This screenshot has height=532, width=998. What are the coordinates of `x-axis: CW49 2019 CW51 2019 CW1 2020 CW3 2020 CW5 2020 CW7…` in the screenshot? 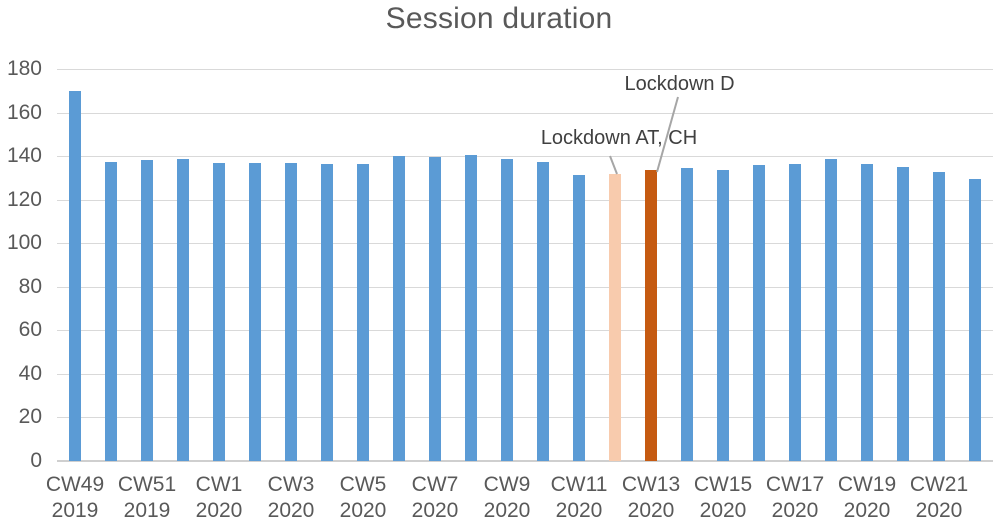 It's located at (507, 498).